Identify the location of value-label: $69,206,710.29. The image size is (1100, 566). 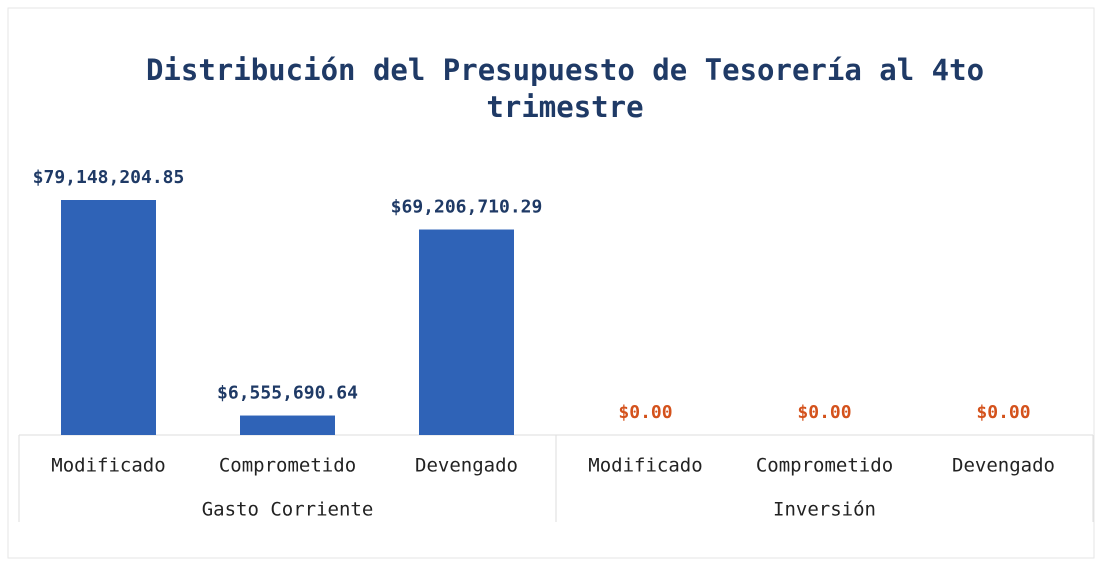
(467, 207).